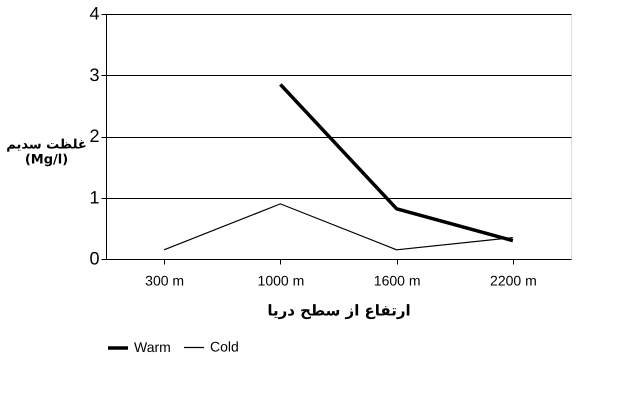  I want to click on x-tick-label: 300 m, so click(164, 280).